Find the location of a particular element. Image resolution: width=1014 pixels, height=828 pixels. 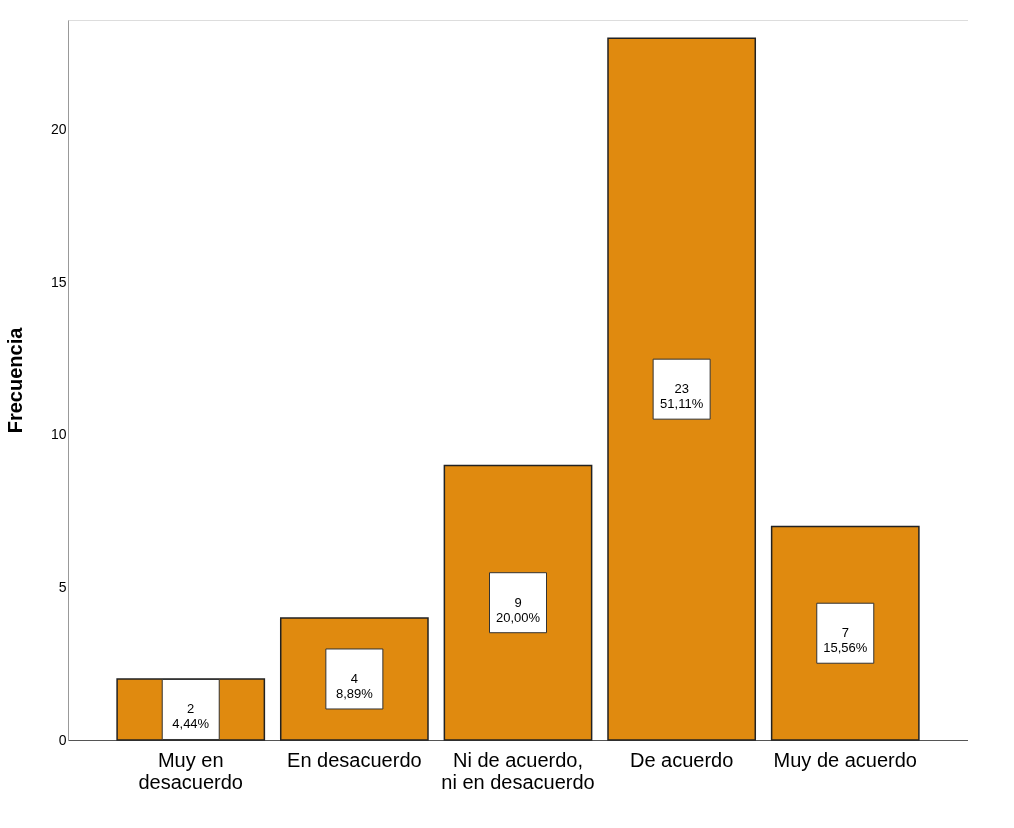

data-label: 23 51,11% is located at coordinates (682, 396).